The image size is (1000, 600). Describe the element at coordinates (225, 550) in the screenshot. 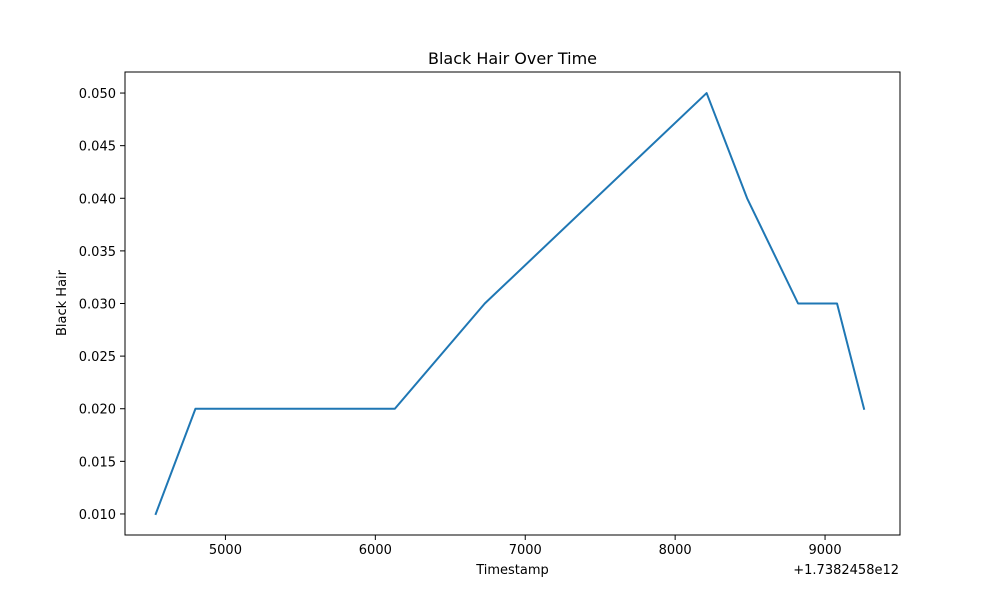

I see `x-tick-label: 5000` at that location.